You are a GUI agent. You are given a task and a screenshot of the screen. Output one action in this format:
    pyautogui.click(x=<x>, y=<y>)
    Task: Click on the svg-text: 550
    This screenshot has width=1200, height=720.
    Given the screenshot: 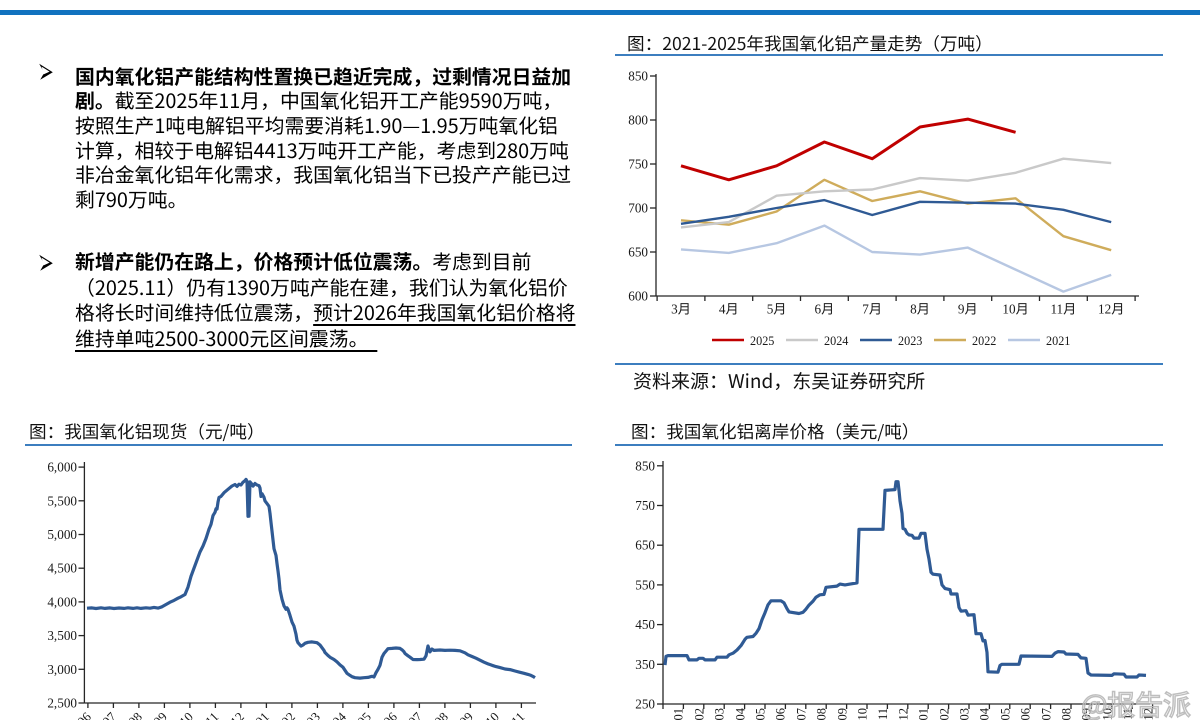 What is the action you would take?
    pyautogui.click(x=645, y=584)
    